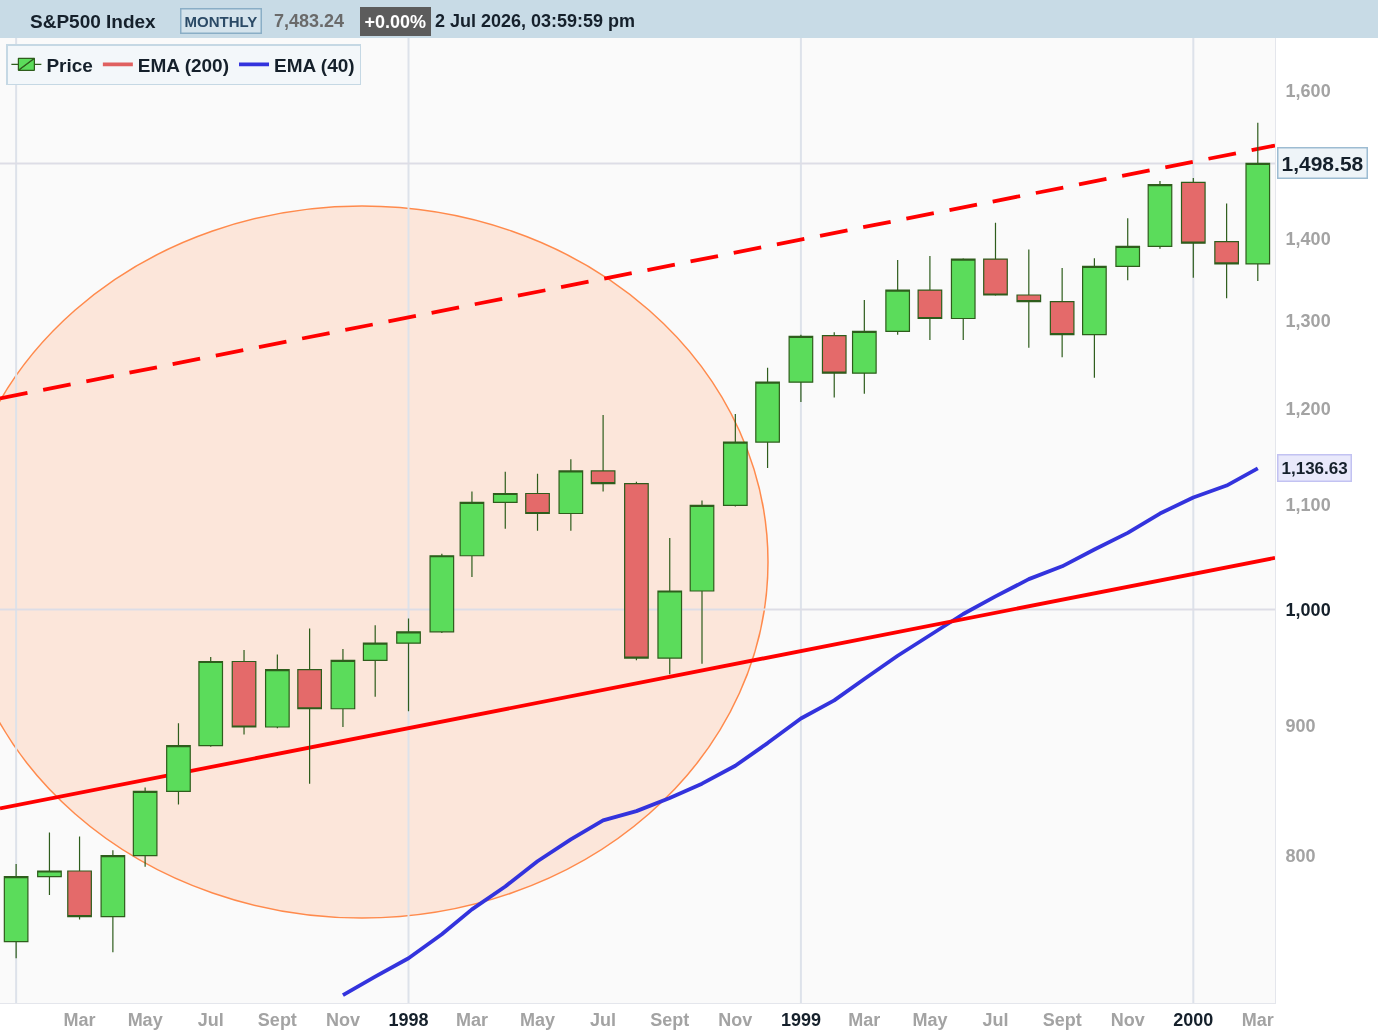 The height and width of the screenshot is (1033, 1378). What do you see at coordinates (1308, 238) in the screenshot?
I see `y-tick-label: 1,400` at bounding box center [1308, 238].